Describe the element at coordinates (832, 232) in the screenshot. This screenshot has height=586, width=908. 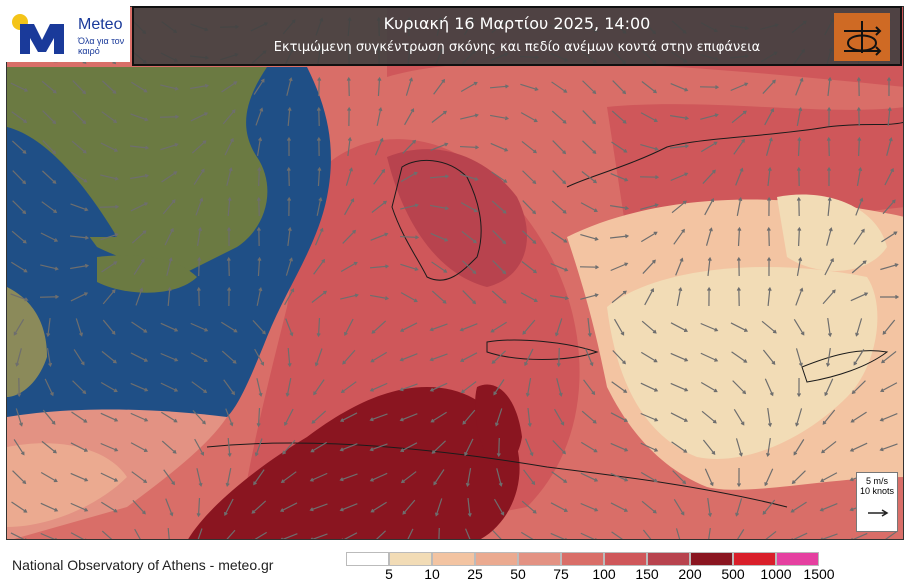
I see `dust-anatolia-light` at that location.